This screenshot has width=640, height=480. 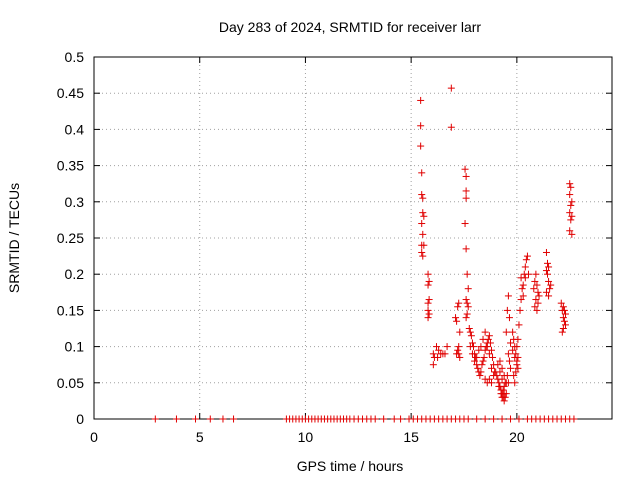 I want to click on x-tick-label: 5, so click(x=200, y=437).